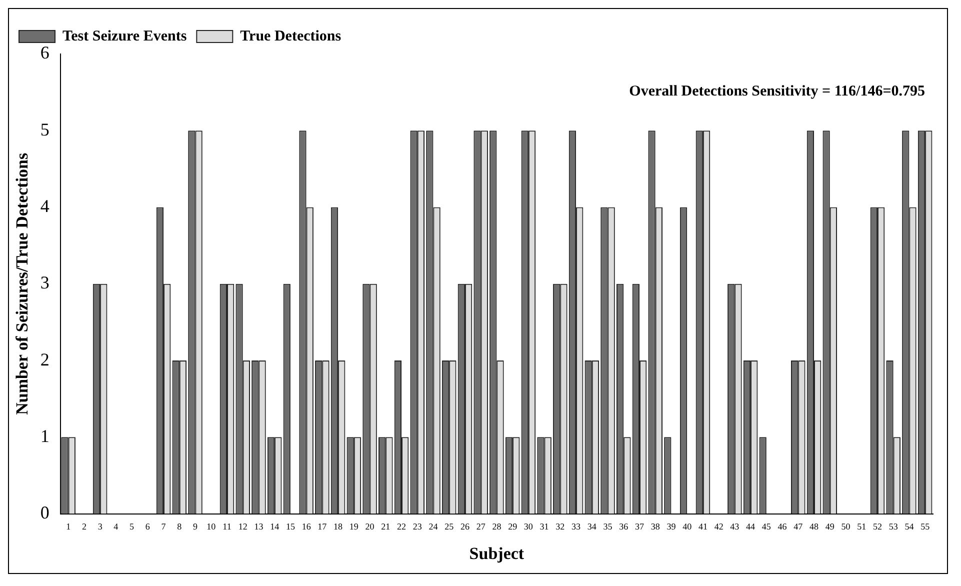 The width and height of the screenshot is (961, 586). What do you see at coordinates (496, 554) in the screenshot?
I see `x-axis-title: Subject` at bounding box center [496, 554].